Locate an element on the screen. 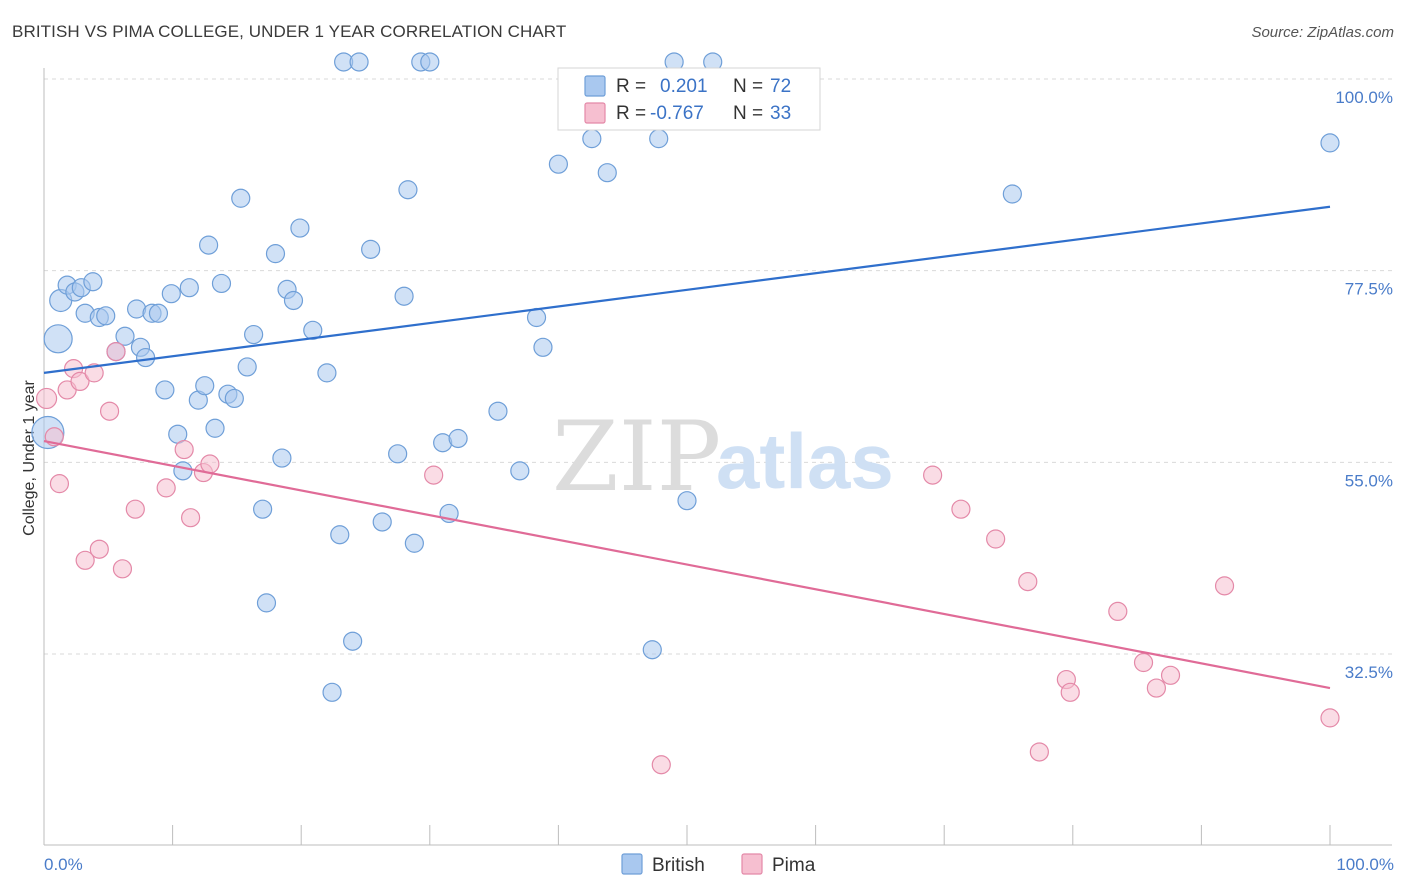  y-tick-label: 32.5% is located at coordinates (1369, 672).